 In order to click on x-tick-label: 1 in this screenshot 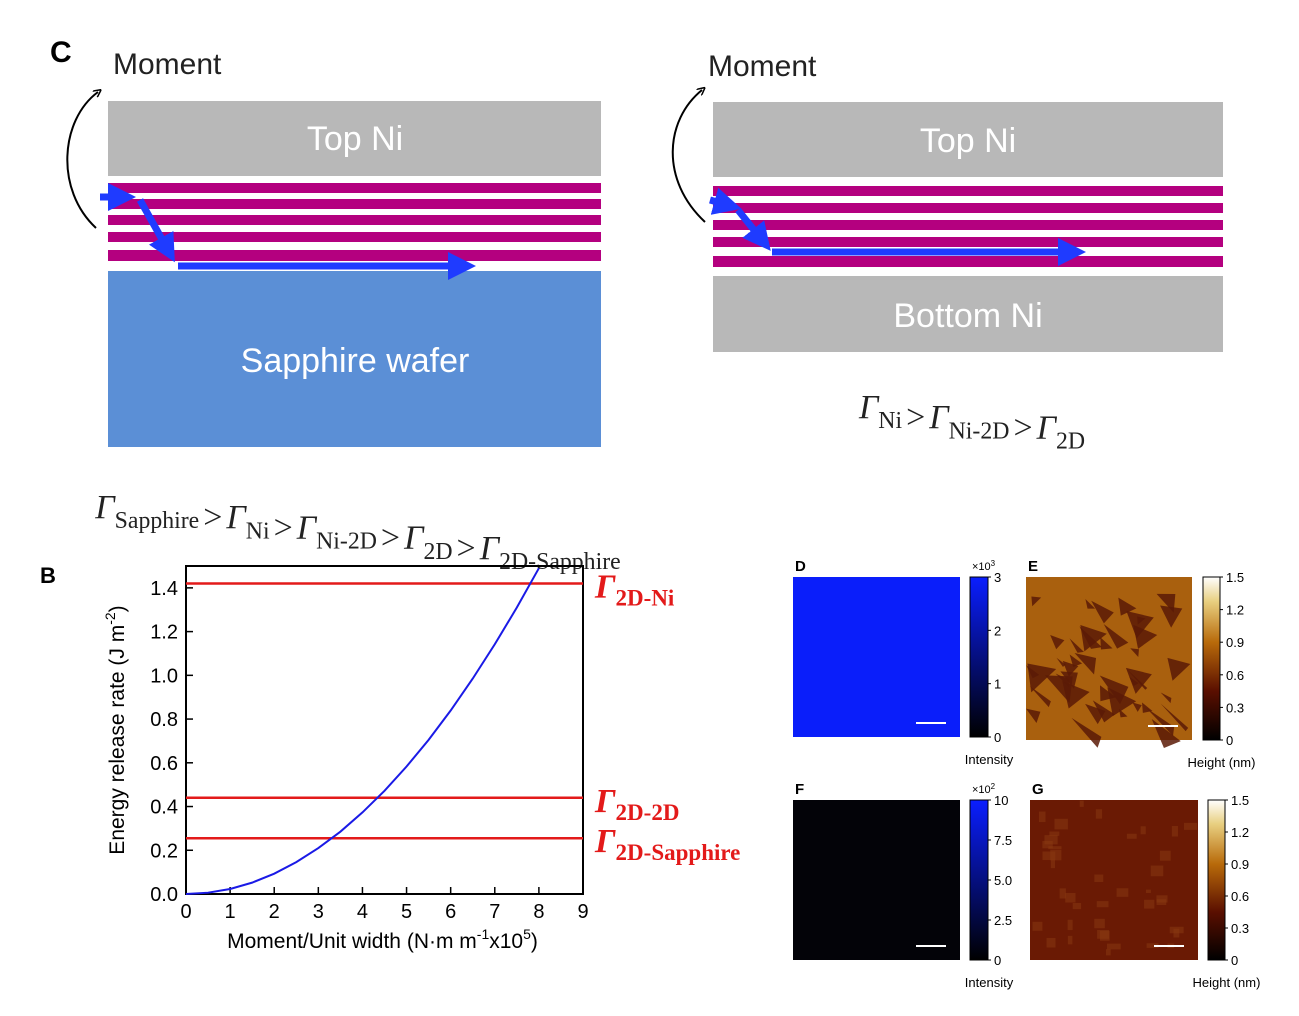, I will do `click(230, 912)`.